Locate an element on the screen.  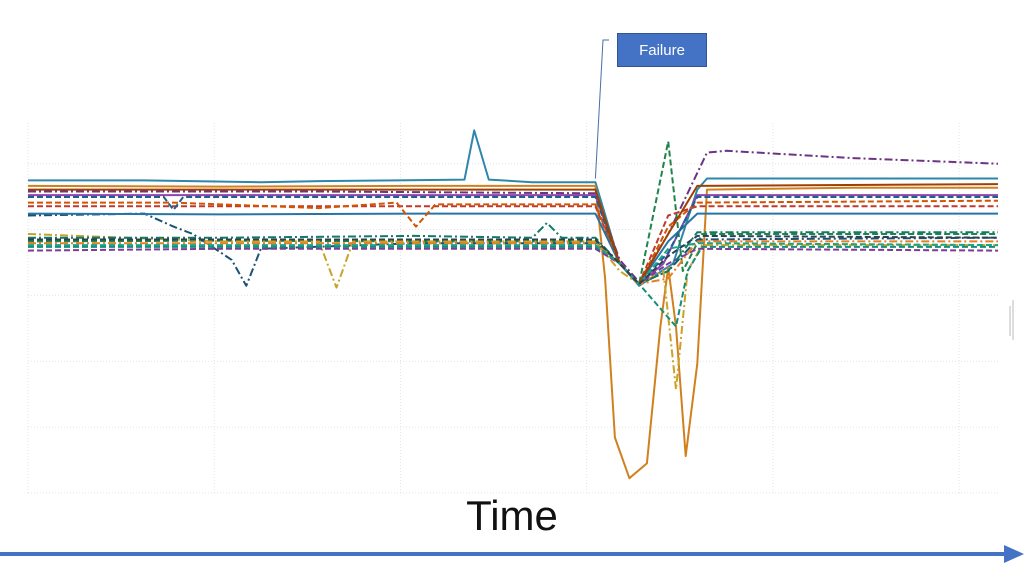
x-axis-label: Time is located at coordinates (512, 515).